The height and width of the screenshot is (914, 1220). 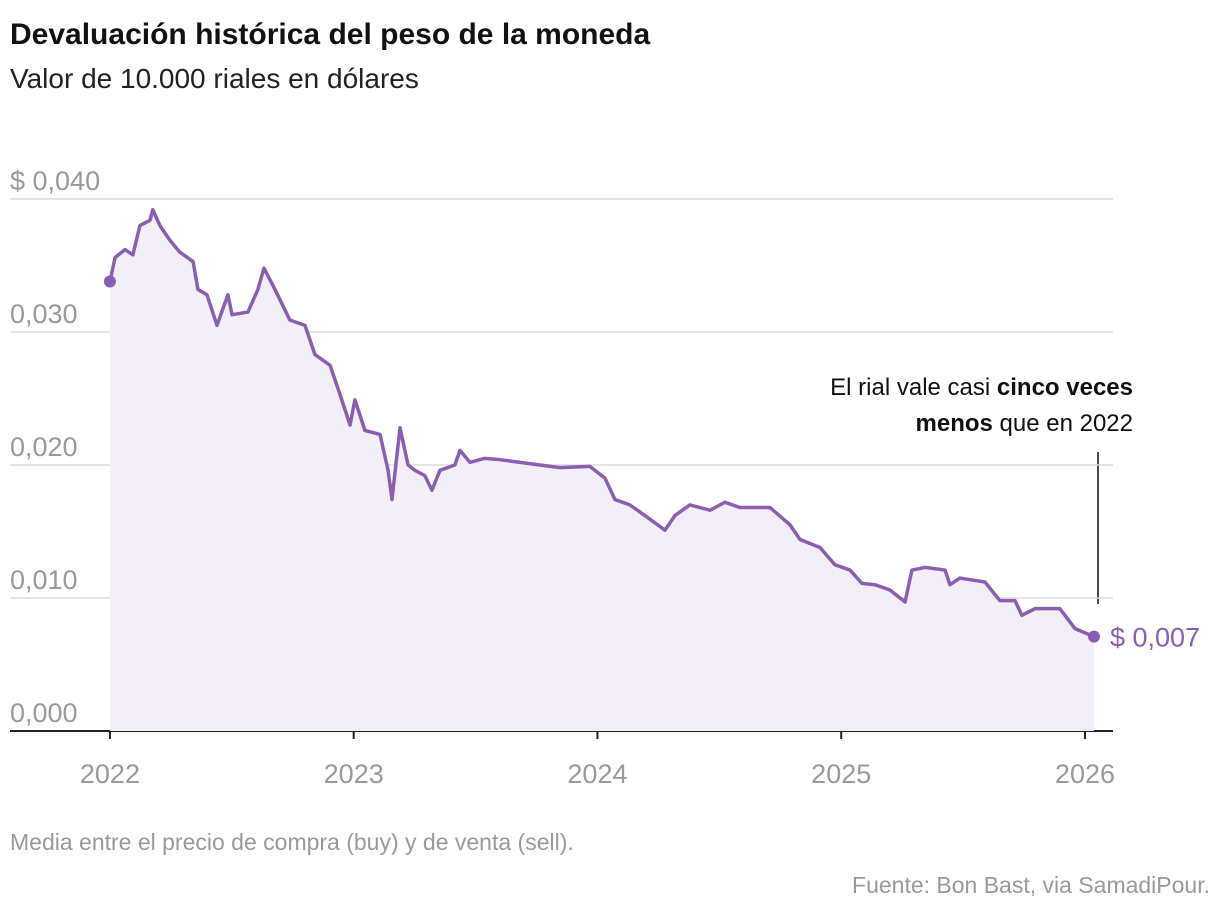 What do you see at coordinates (44, 713) in the screenshot?
I see `y-tick-label: 0,000` at bounding box center [44, 713].